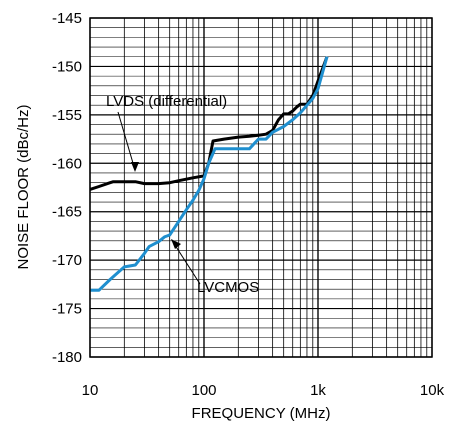 The width and height of the screenshot is (454, 429). What do you see at coordinates (186, 263) in the screenshot?
I see `lvcmos-leader-line` at bounding box center [186, 263].